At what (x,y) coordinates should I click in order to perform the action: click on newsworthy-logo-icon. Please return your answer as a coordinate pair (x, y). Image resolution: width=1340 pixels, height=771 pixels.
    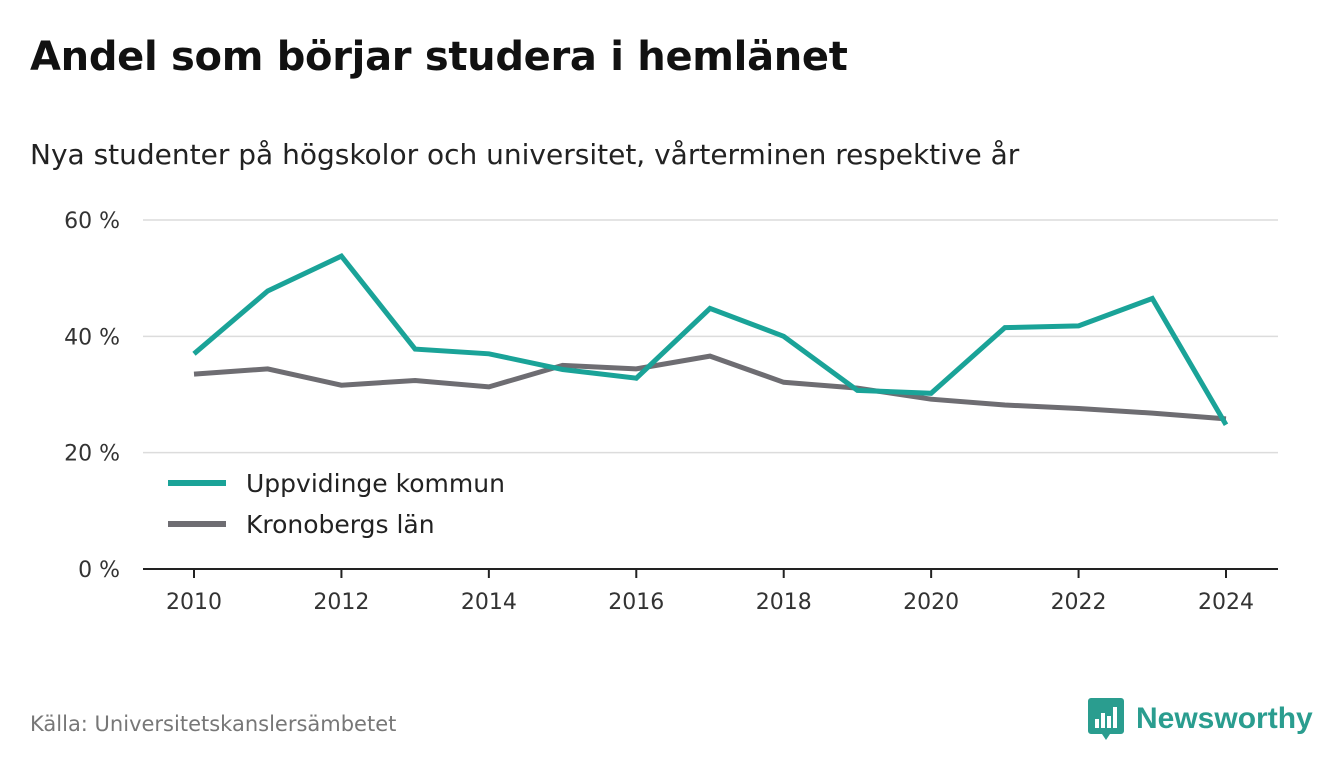
    Looking at the image, I should click on (1106, 719).